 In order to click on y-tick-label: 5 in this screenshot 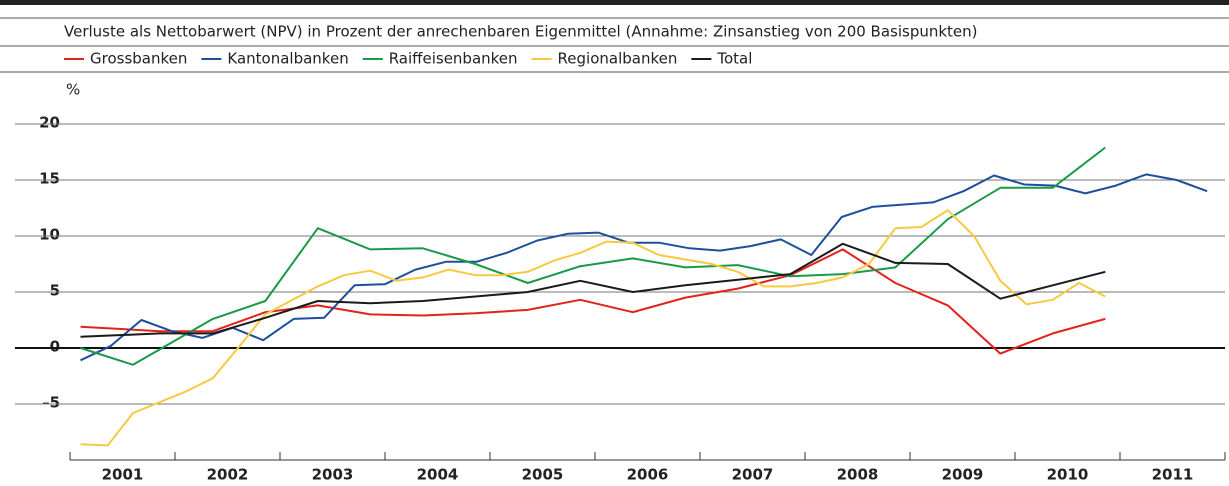, I will do `click(55, 291)`.